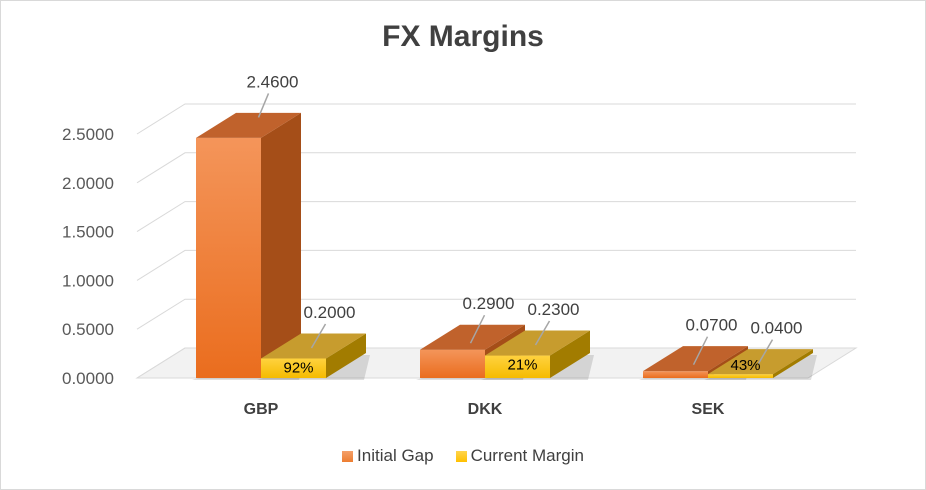 The image size is (926, 490). I want to click on y-tick-label: 0.0000, so click(88, 378).